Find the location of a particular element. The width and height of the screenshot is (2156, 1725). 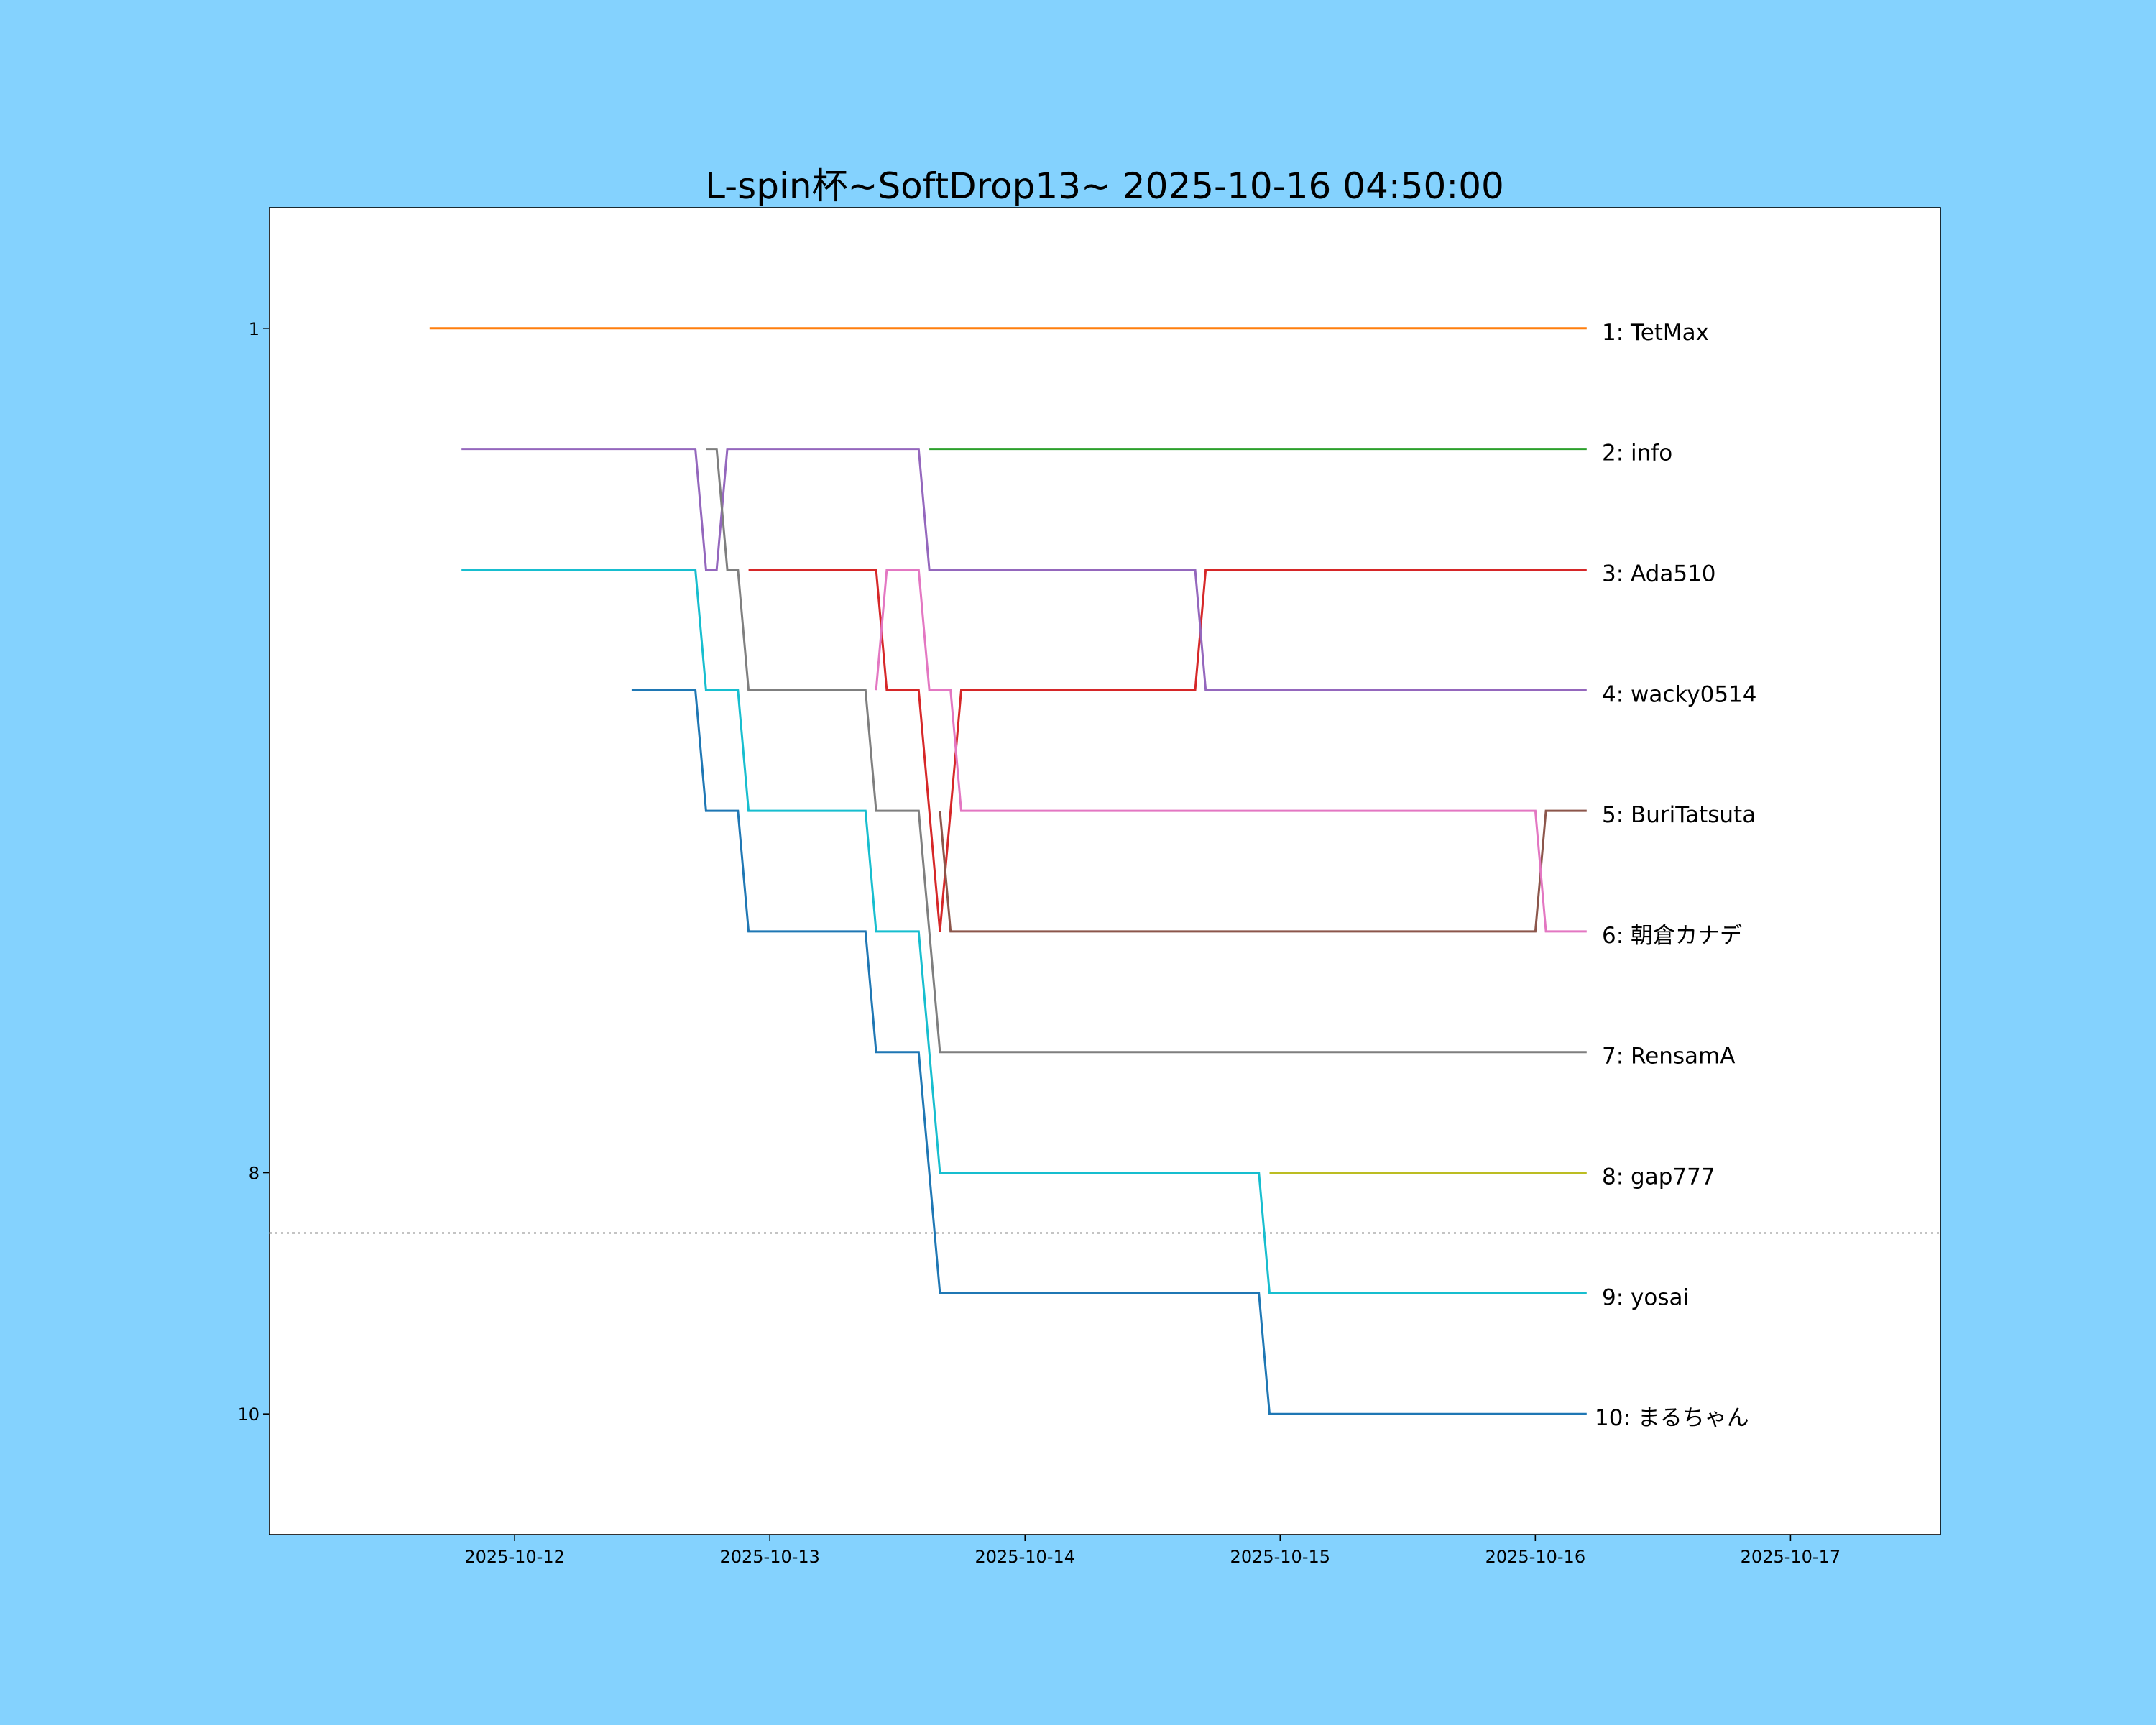

series-end-label-10: 10: まるちゃん is located at coordinates (1672, 1418).